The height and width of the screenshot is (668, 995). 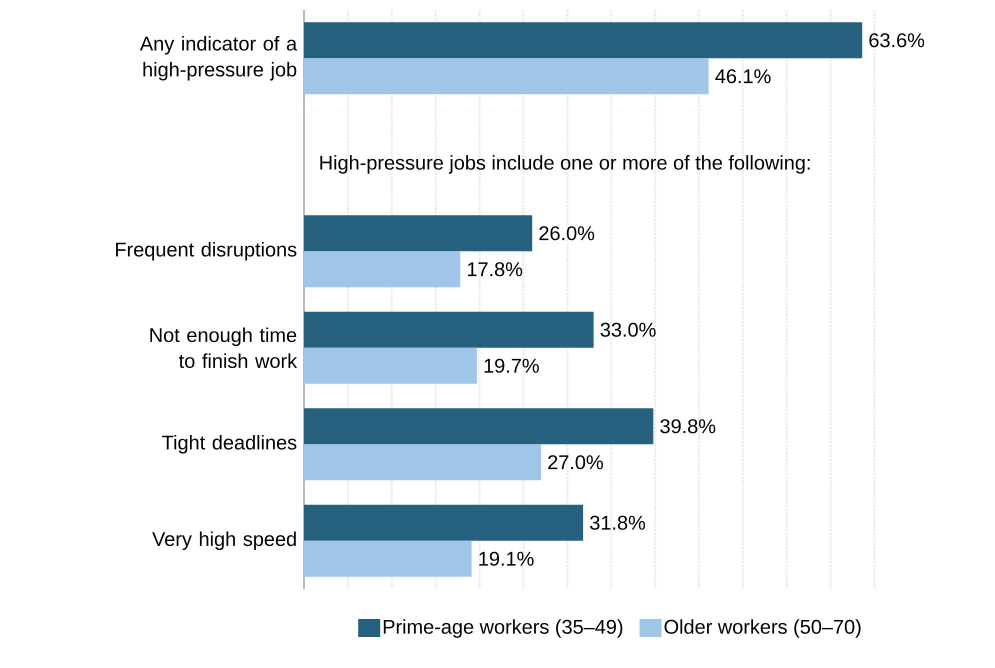 I want to click on data-label: 31.8%, so click(x=618, y=523).